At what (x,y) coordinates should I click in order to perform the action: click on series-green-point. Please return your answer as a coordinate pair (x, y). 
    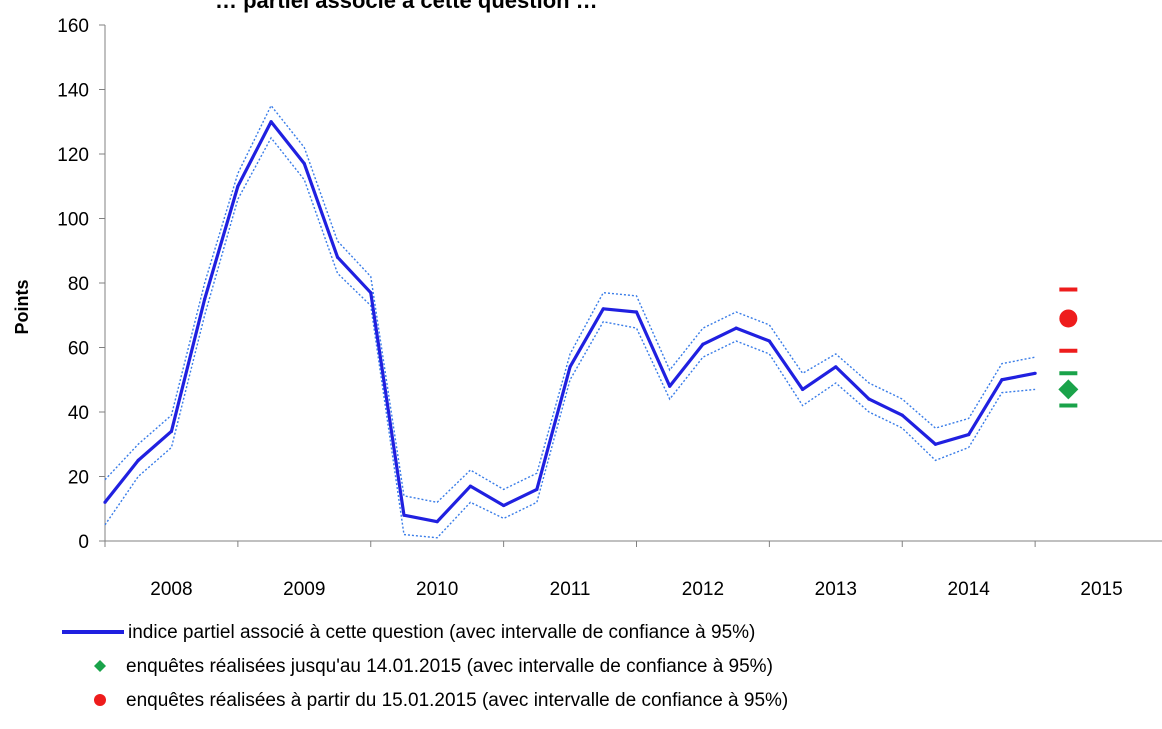
    Looking at the image, I should click on (1068, 389).